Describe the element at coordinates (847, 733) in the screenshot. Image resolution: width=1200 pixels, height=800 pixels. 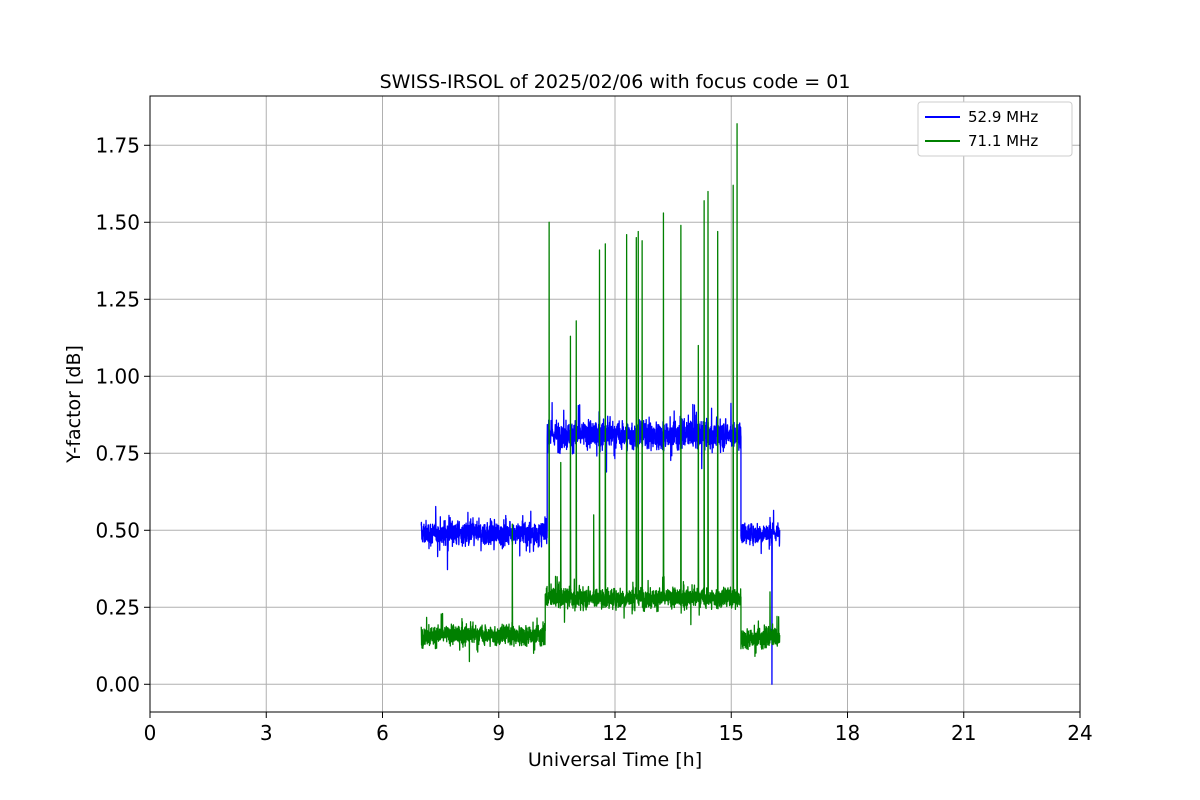
I see `x-tick-label: 18` at that location.